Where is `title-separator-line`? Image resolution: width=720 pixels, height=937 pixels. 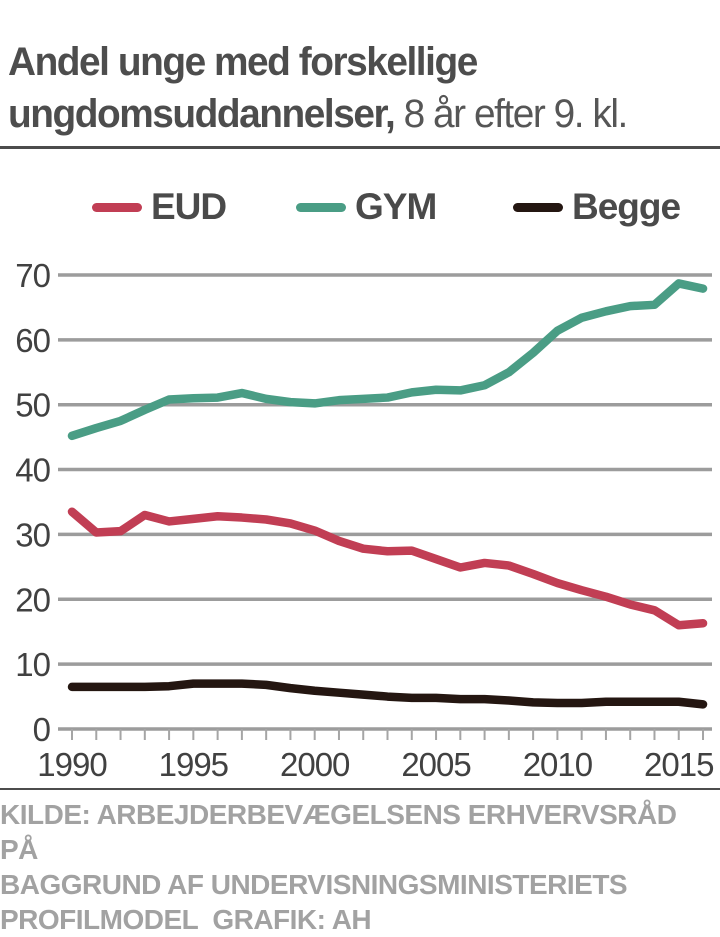
title-separator-line is located at coordinates (360, 147).